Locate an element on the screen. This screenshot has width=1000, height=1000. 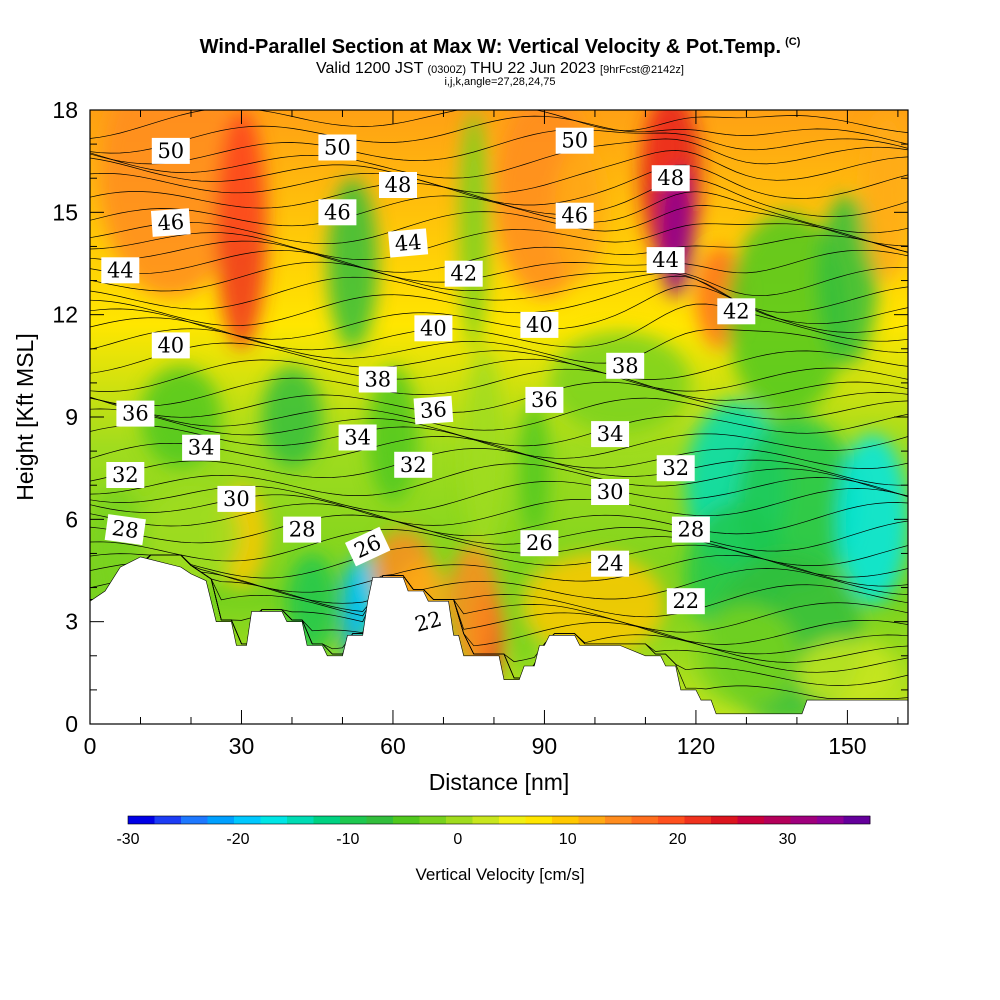
contour-label-26: 42 is located at coordinates (736, 311).